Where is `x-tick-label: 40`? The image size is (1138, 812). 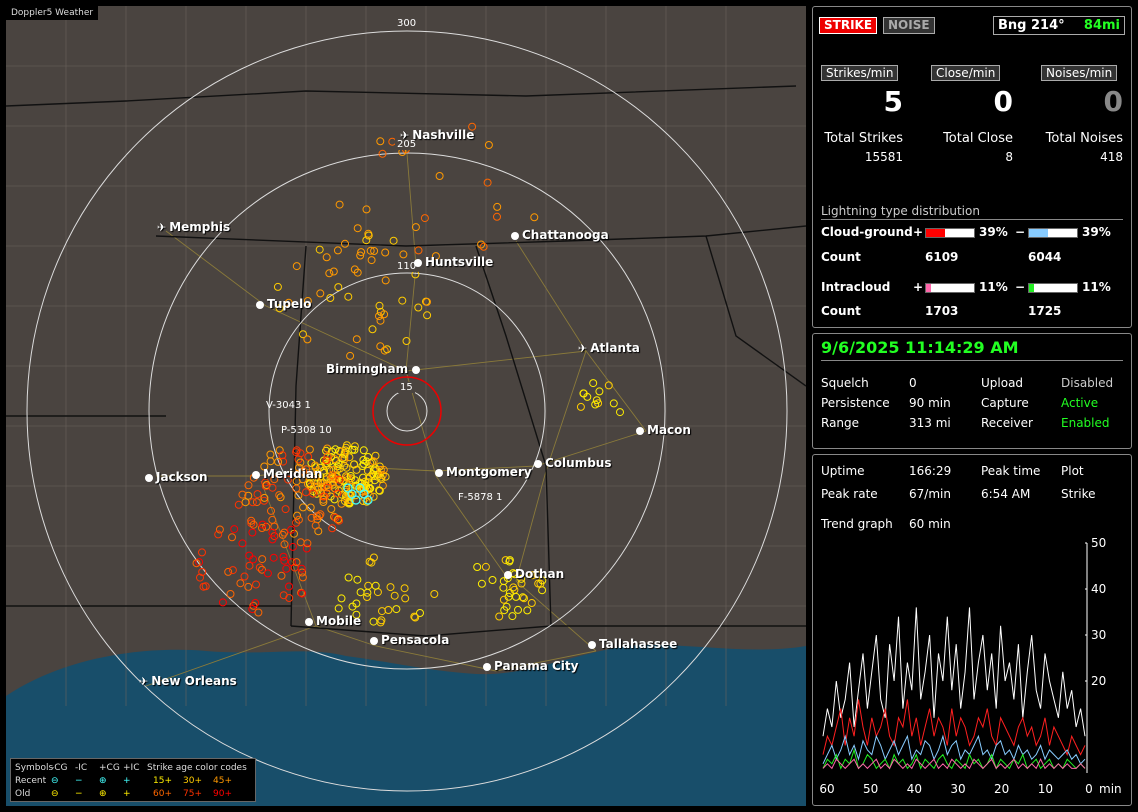 x-tick-label: 40 is located at coordinates (914, 789).